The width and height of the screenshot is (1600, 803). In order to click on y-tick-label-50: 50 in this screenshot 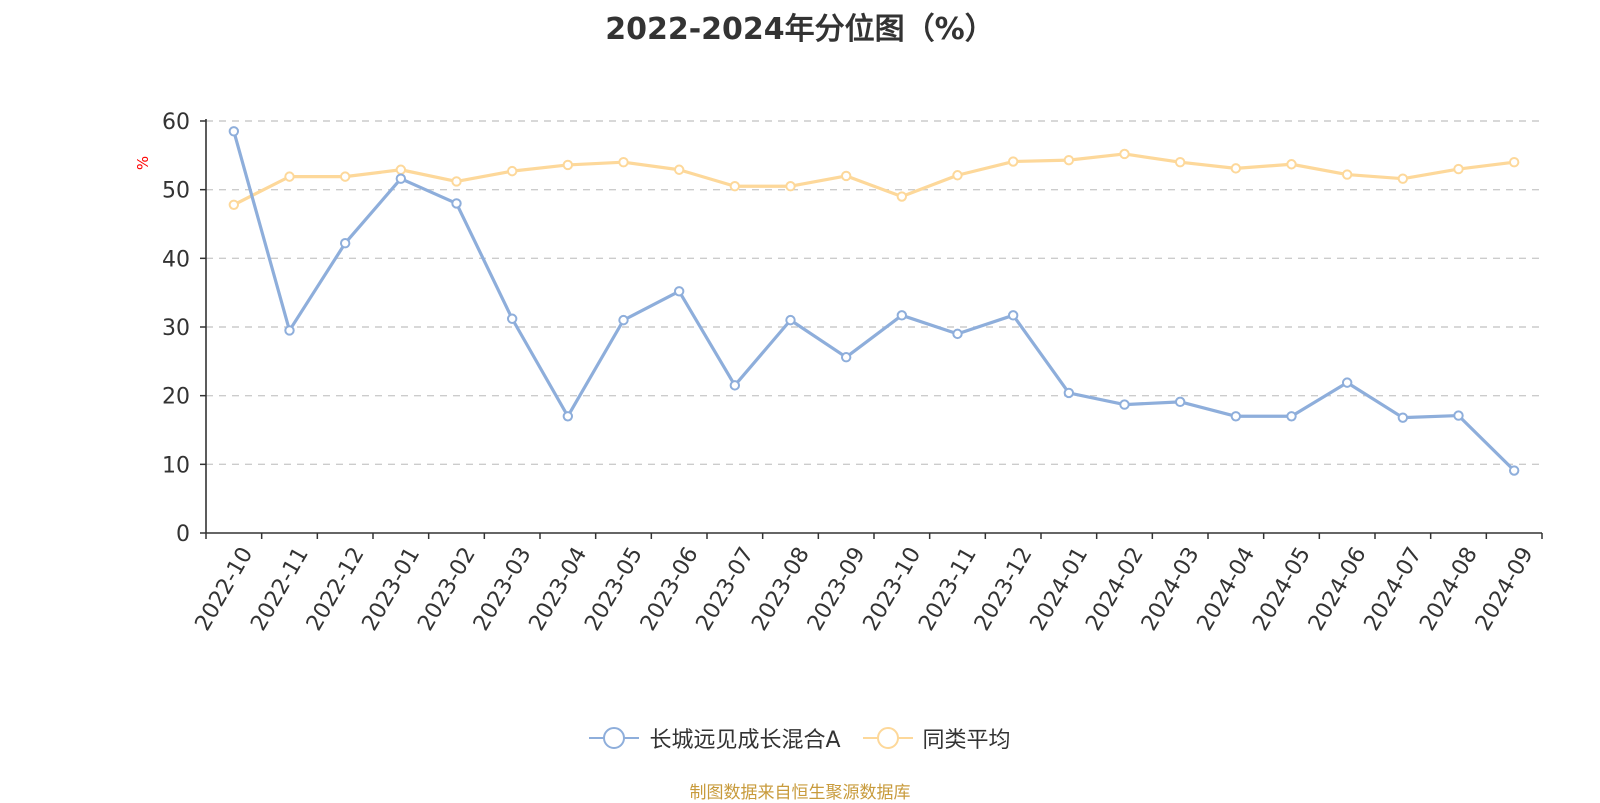, I will do `click(176, 191)`.